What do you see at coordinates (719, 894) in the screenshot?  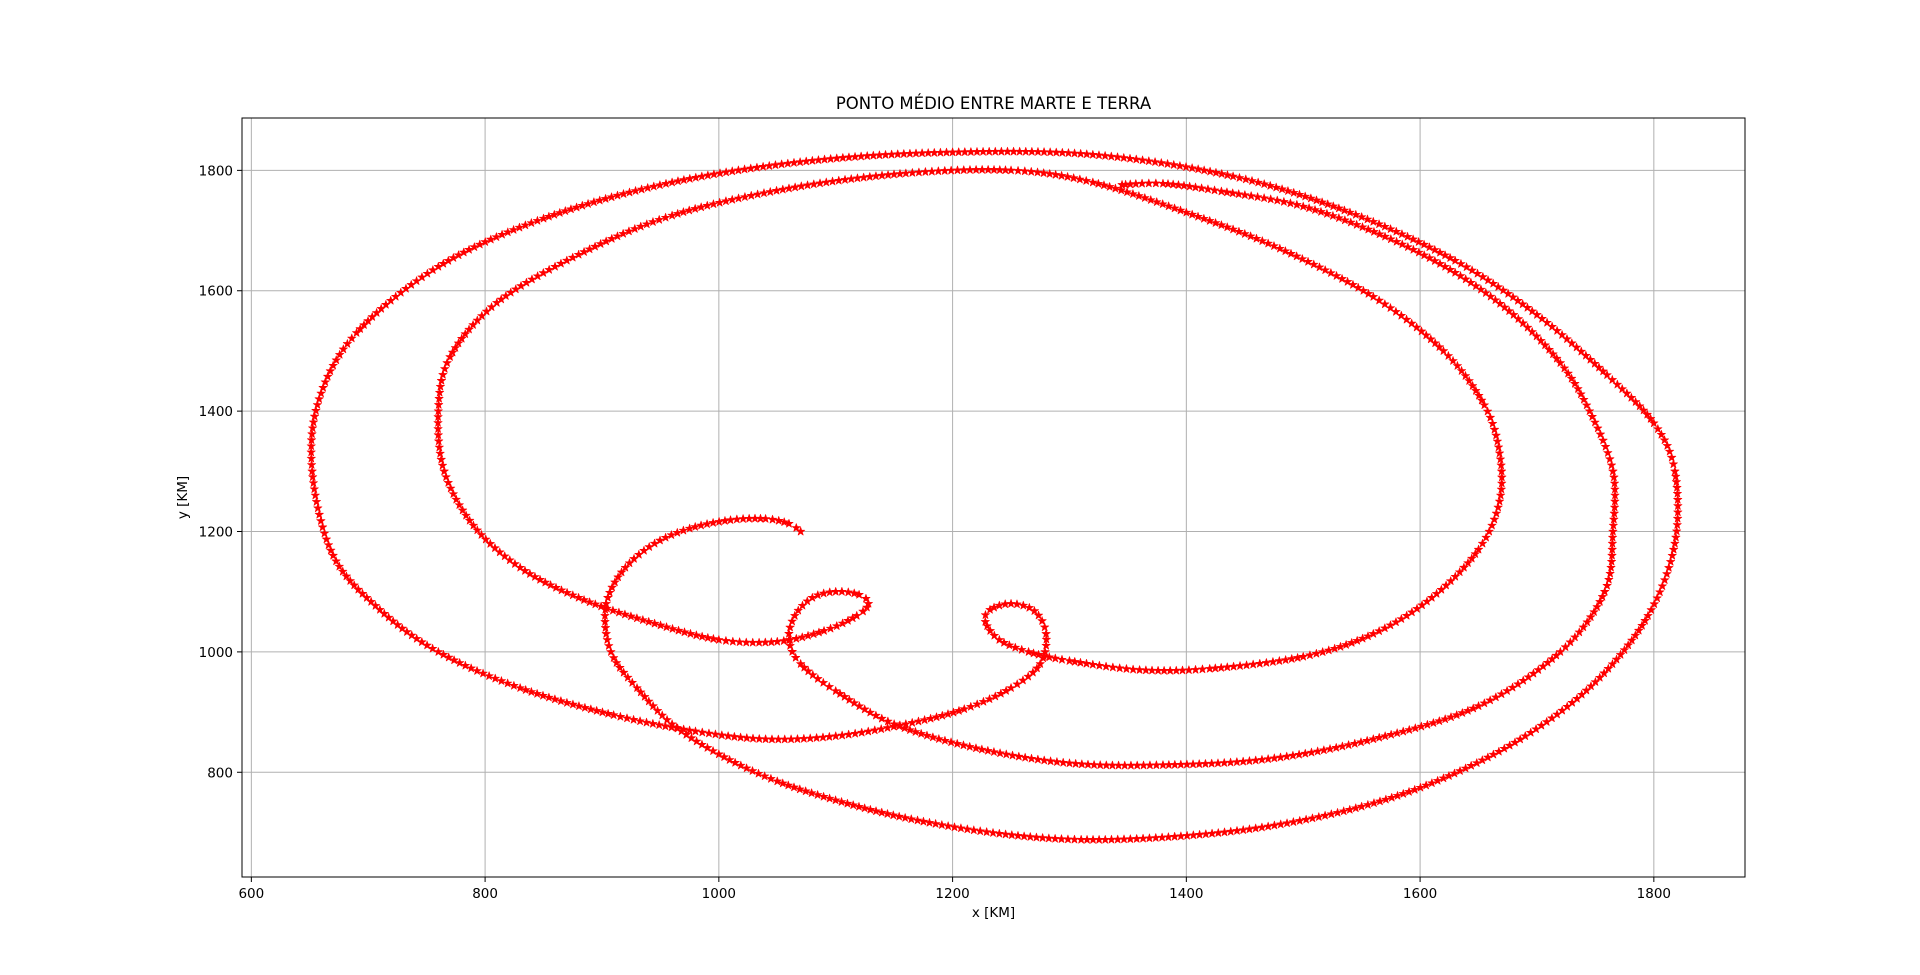 I see `x-tick-label: 1000` at bounding box center [719, 894].